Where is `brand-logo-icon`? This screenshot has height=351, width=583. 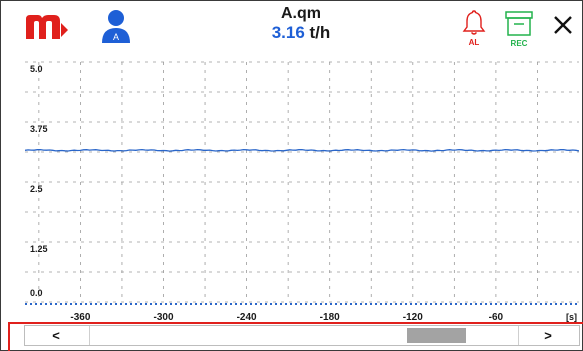
brand-logo-icon is located at coordinates (47, 27).